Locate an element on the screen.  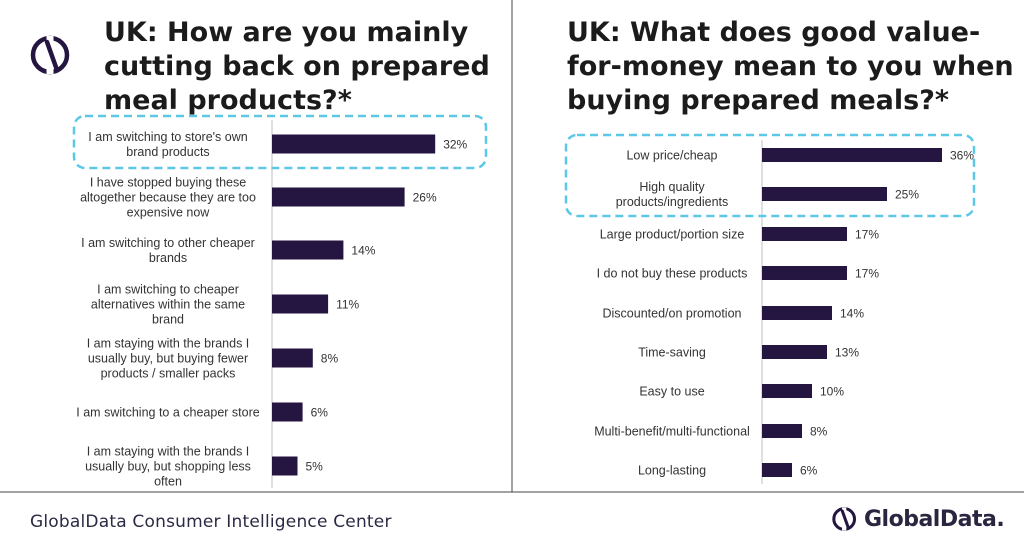
right-category-label: High quality is located at coordinates (672, 187).